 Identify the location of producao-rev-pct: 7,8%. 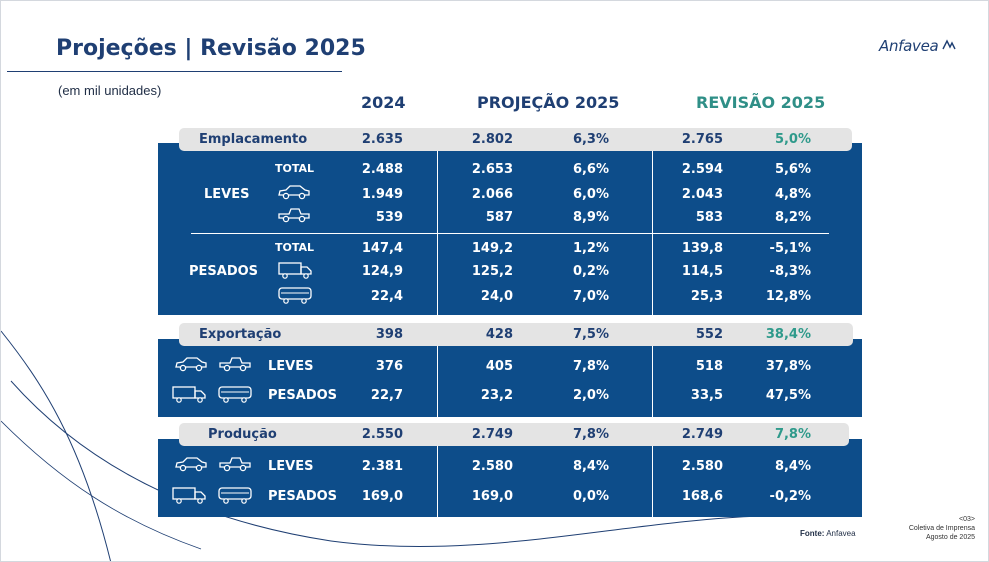
(792, 434).